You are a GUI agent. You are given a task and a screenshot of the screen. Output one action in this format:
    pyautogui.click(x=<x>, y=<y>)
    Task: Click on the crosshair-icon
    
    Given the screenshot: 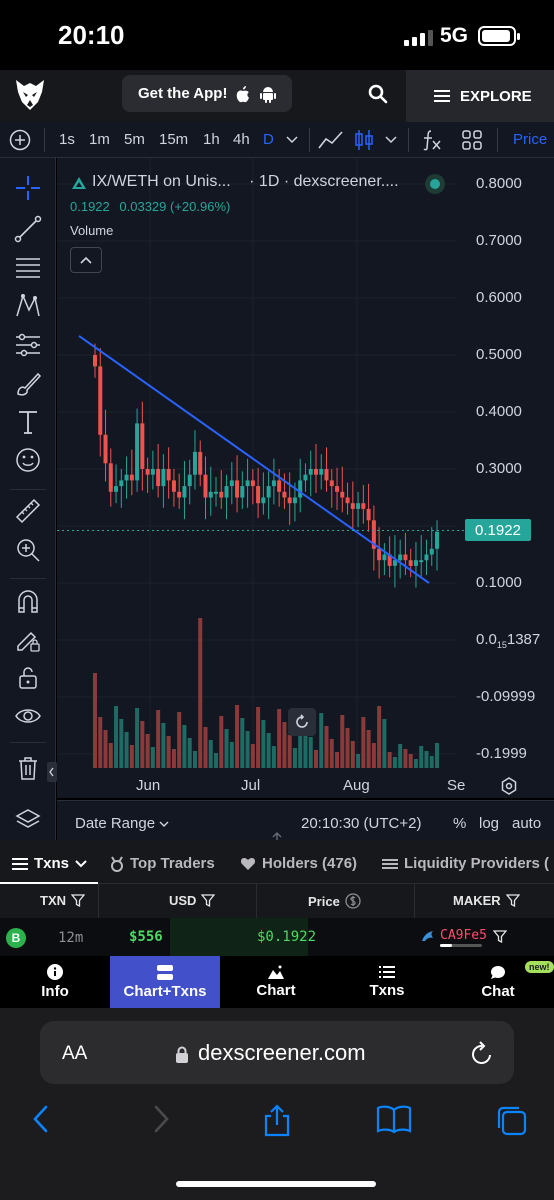 What is the action you would take?
    pyautogui.click(x=28, y=188)
    